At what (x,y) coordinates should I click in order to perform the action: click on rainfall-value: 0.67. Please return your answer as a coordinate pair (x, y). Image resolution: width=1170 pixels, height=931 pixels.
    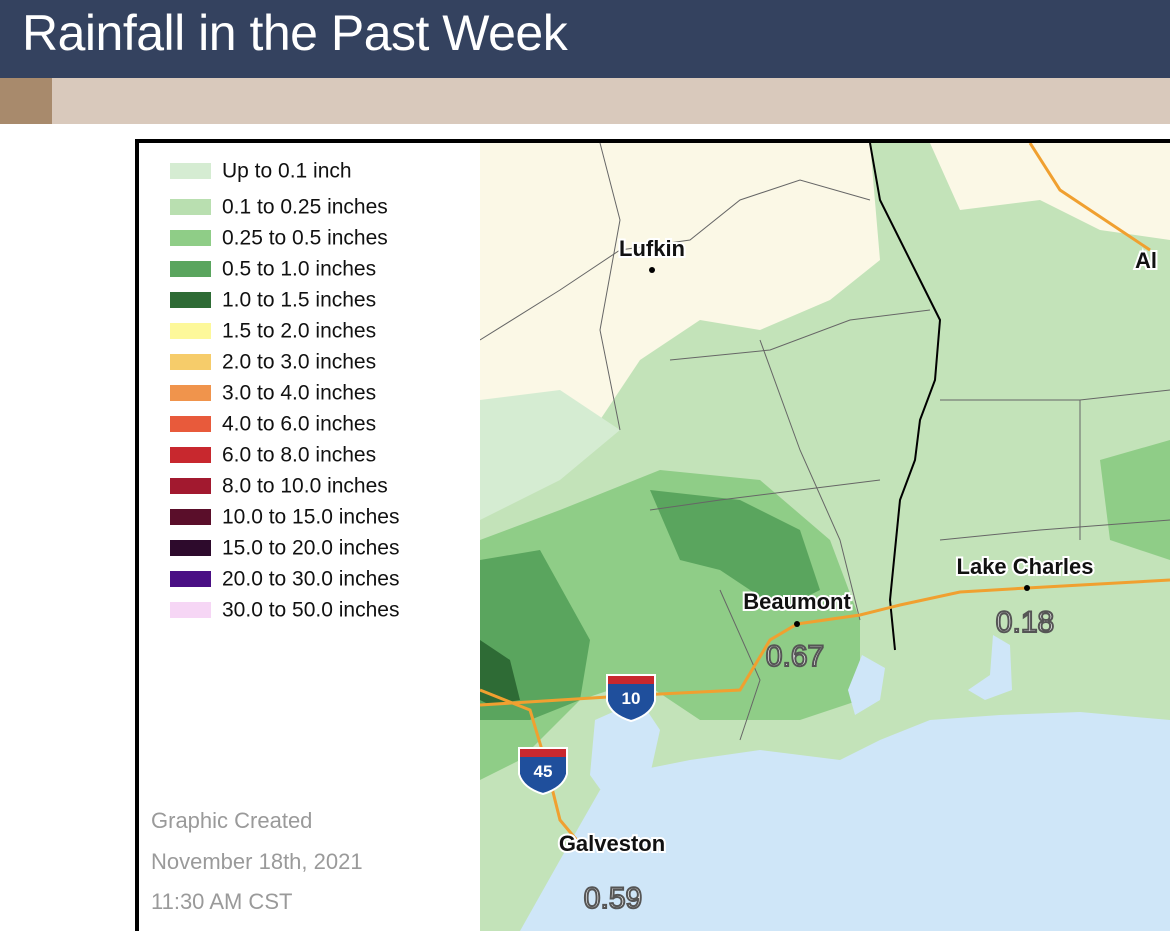
    Looking at the image, I should click on (795, 656).